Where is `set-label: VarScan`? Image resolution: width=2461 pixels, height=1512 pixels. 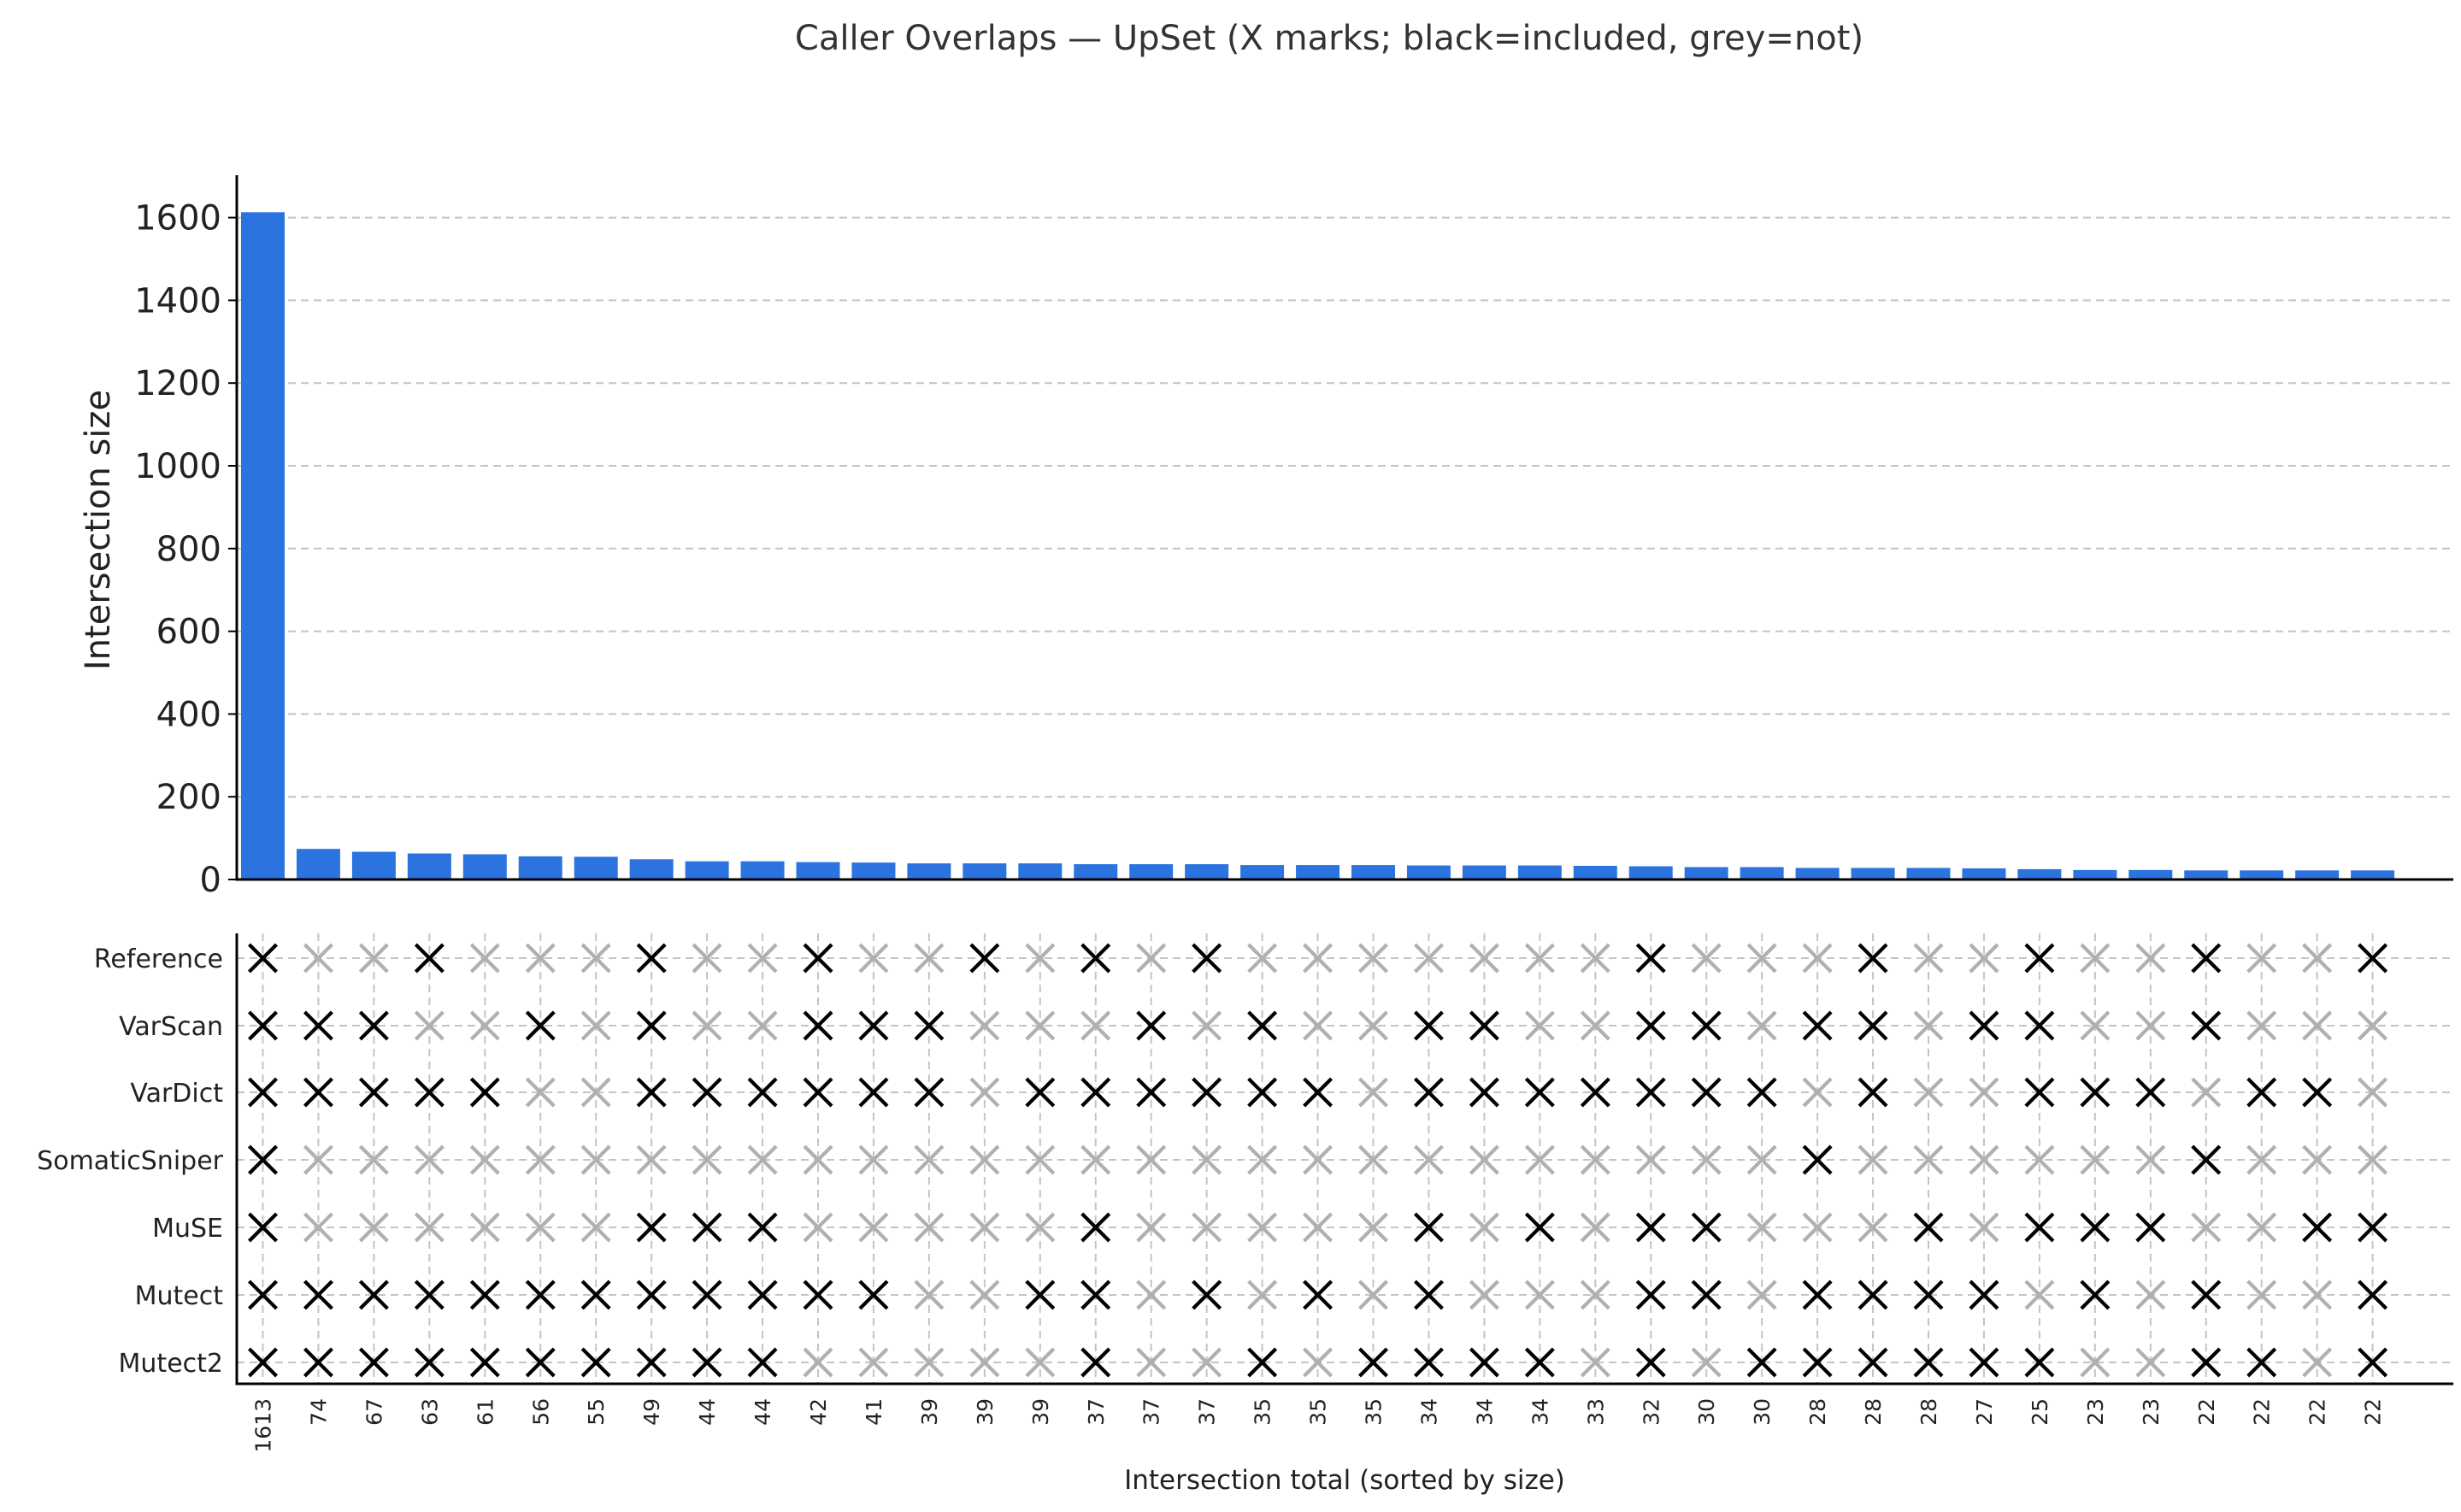
set-label: VarScan is located at coordinates (171, 1027).